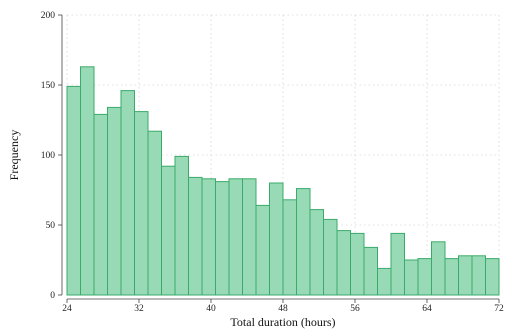 The image size is (505, 331). Describe the element at coordinates (139, 309) in the screenshot. I see `x-tick-label: 32` at that location.